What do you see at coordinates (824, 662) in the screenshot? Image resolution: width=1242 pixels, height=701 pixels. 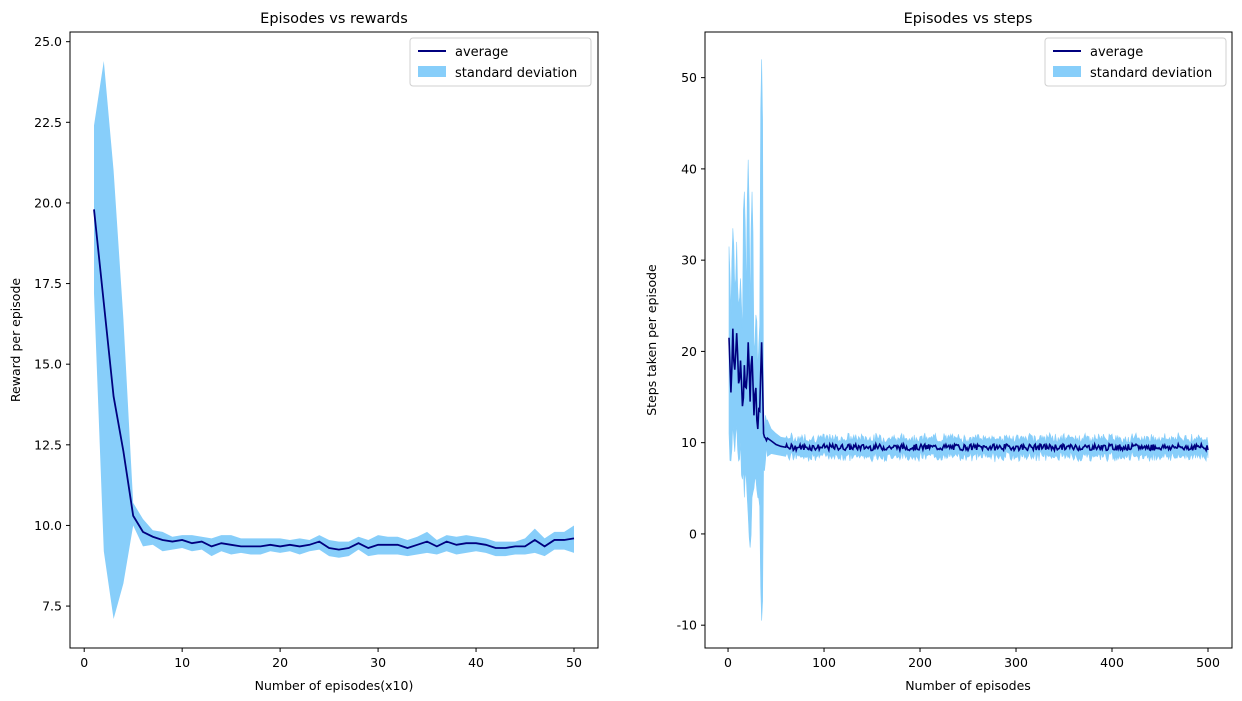 I see `steps-x-tick-label: 100` at bounding box center [824, 662].